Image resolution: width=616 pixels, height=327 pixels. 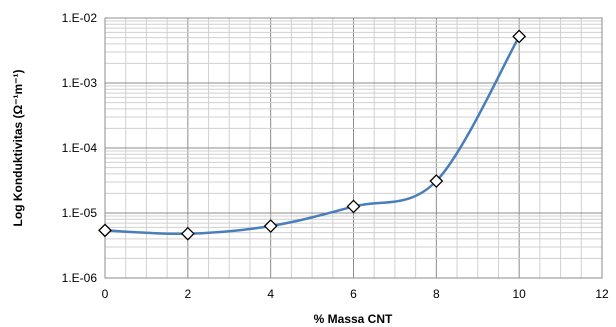 What do you see at coordinates (353, 319) in the screenshot?
I see `x-axis-title: % Massa CNT` at bounding box center [353, 319].